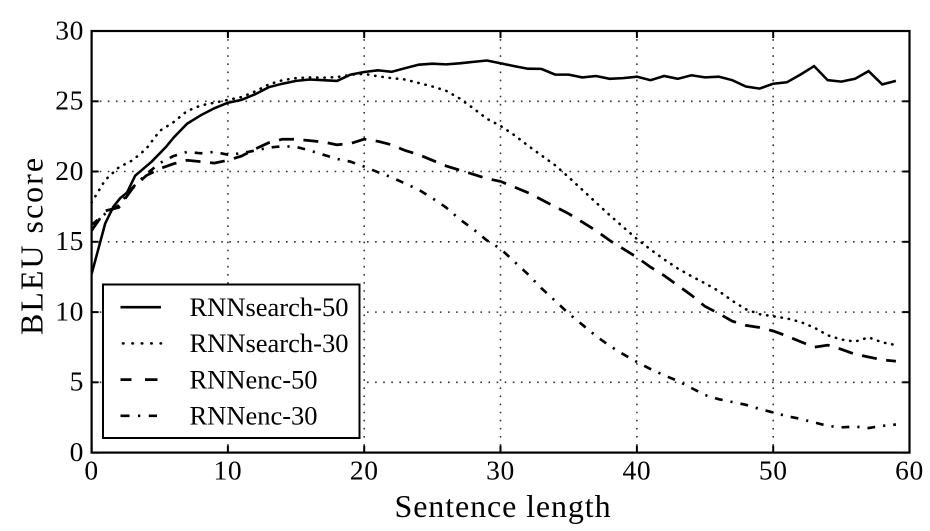 The width and height of the screenshot is (930, 531). What do you see at coordinates (69, 240) in the screenshot?
I see `svg-text: 15` at bounding box center [69, 240].